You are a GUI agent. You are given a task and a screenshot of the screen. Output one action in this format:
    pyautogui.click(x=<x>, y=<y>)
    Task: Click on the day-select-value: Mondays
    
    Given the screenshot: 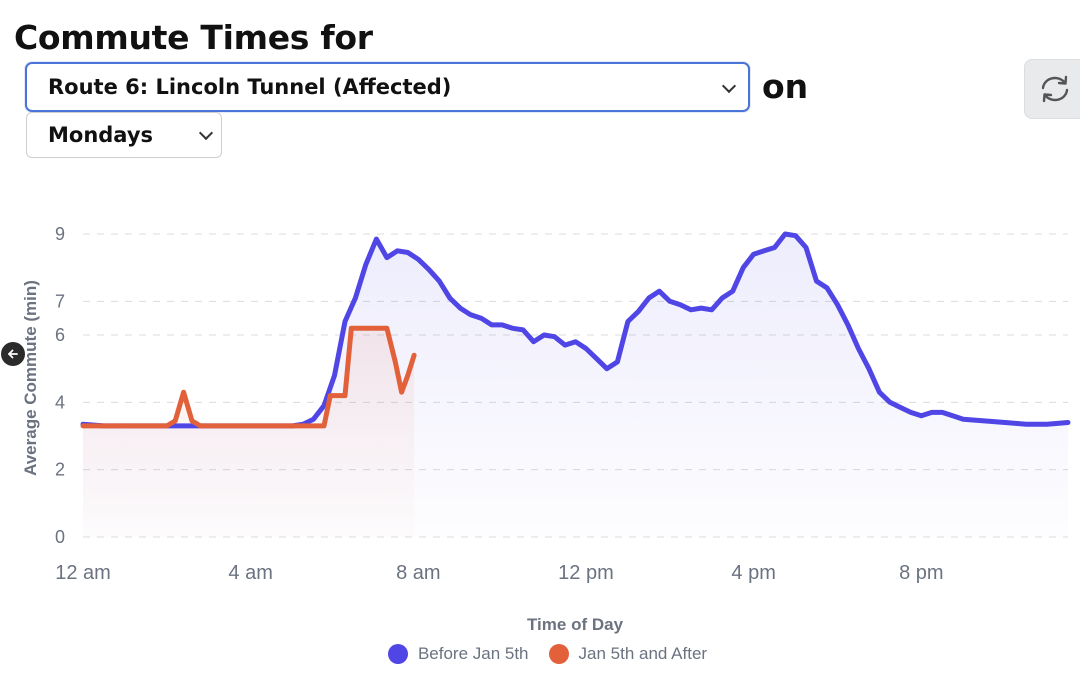 What is the action you would take?
    pyautogui.click(x=101, y=135)
    